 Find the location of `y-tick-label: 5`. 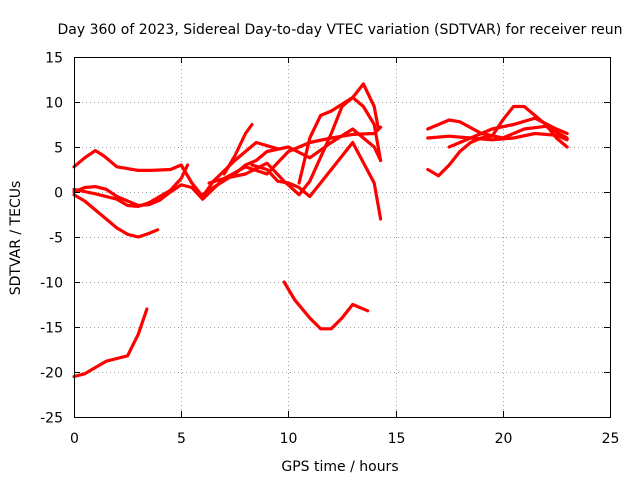

y-tick-label: 5 is located at coordinates (58, 149).